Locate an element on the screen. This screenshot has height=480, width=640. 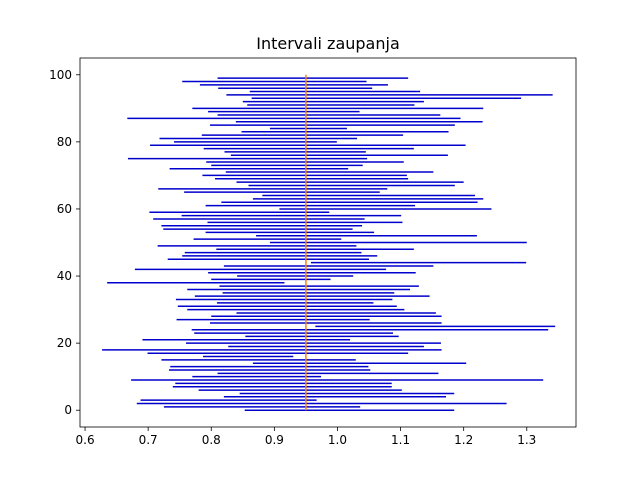
y-tick-label: 60 is located at coordinates (64, 209).